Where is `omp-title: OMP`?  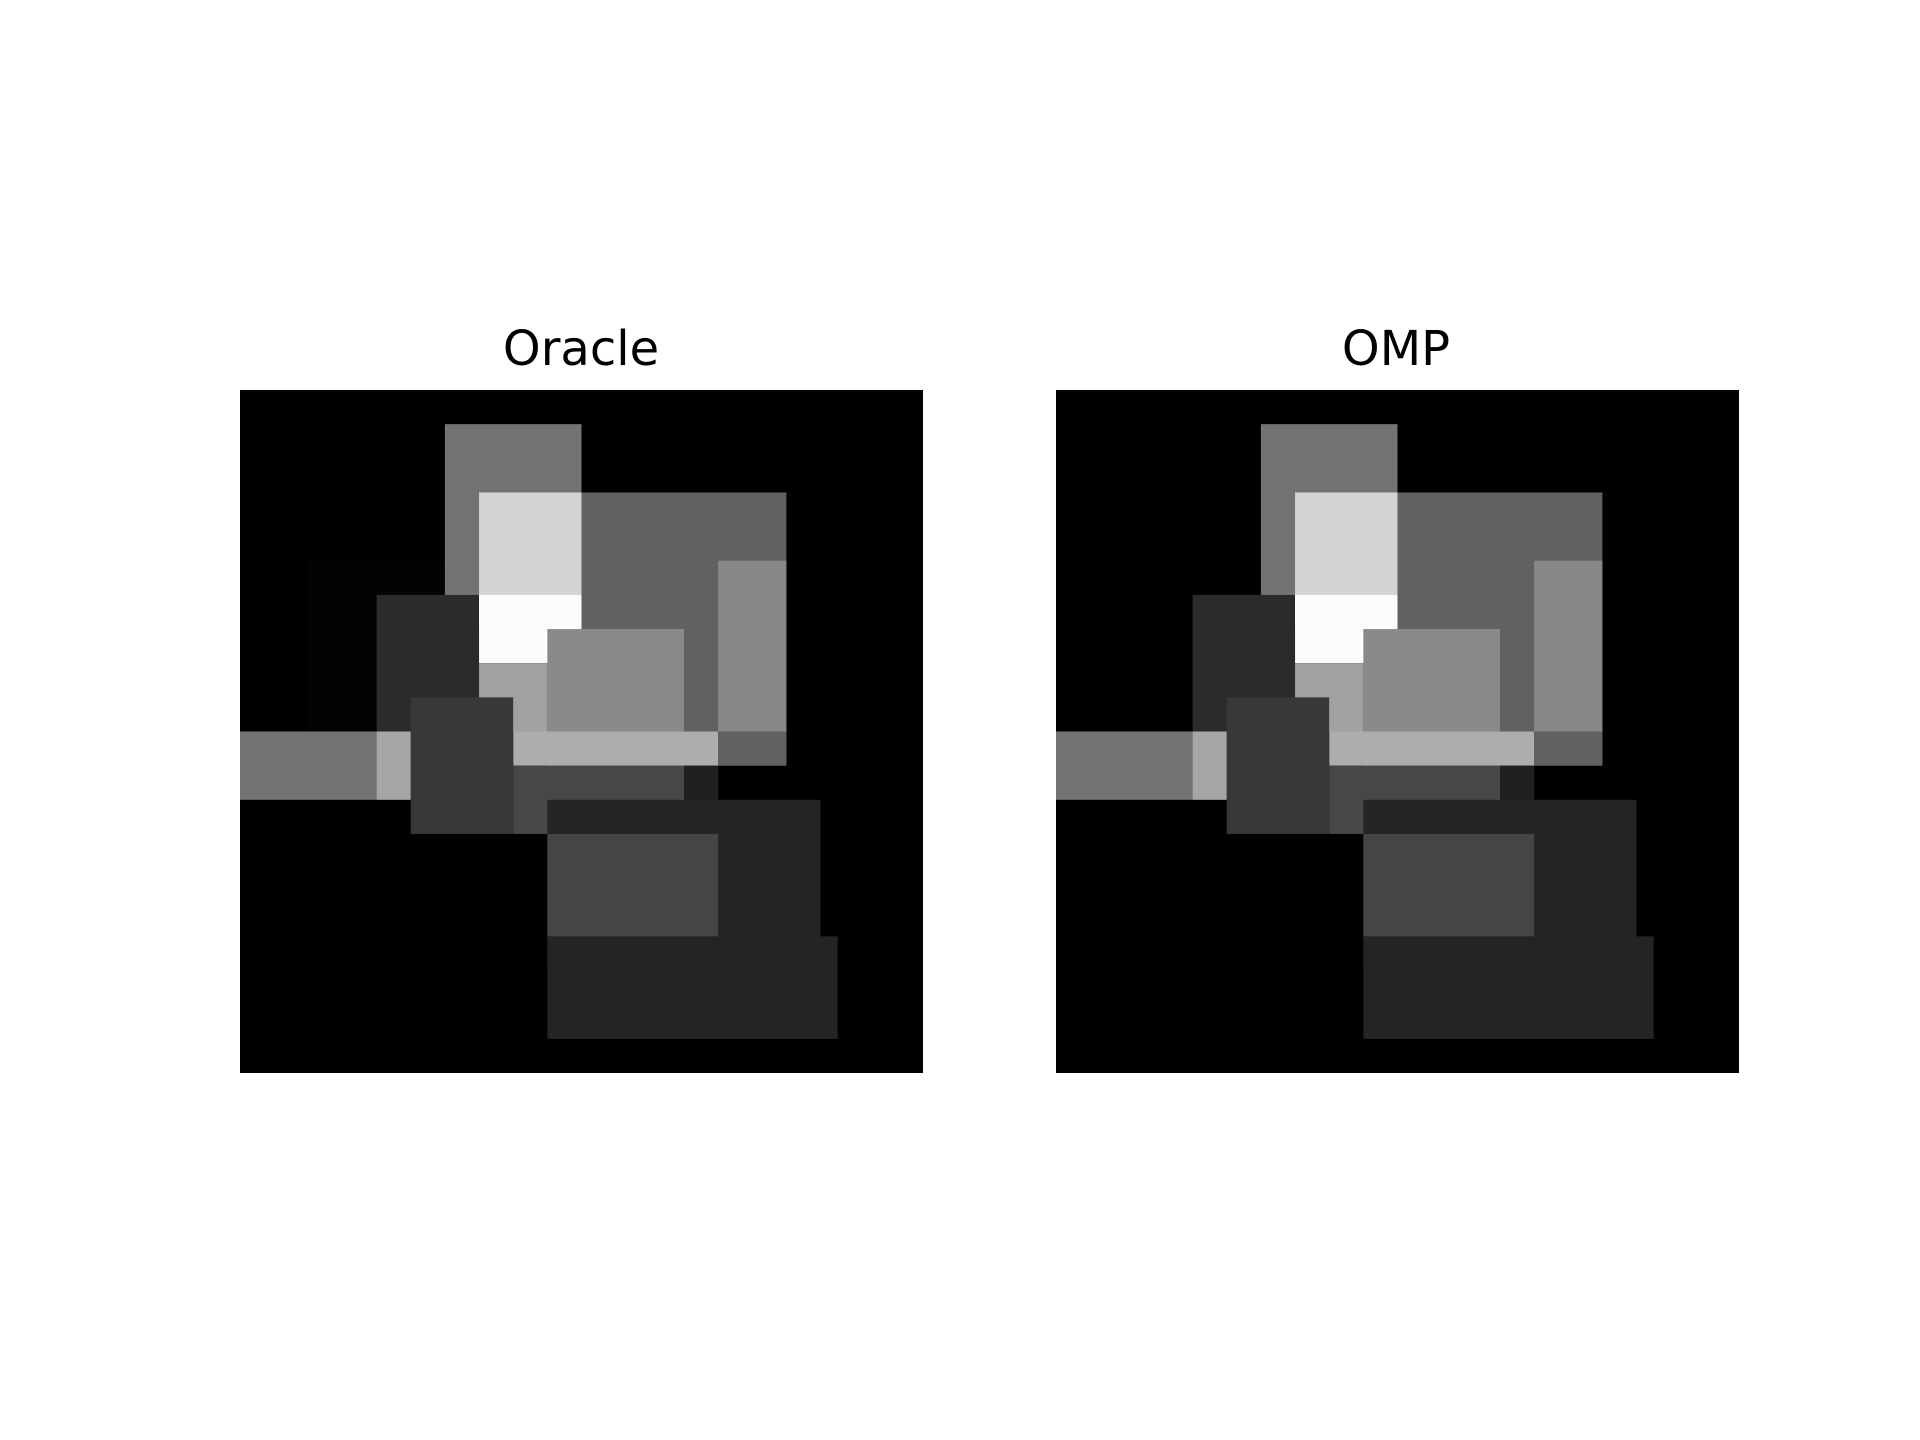 omp-title: OMP is located at coordinates (1396, 349).